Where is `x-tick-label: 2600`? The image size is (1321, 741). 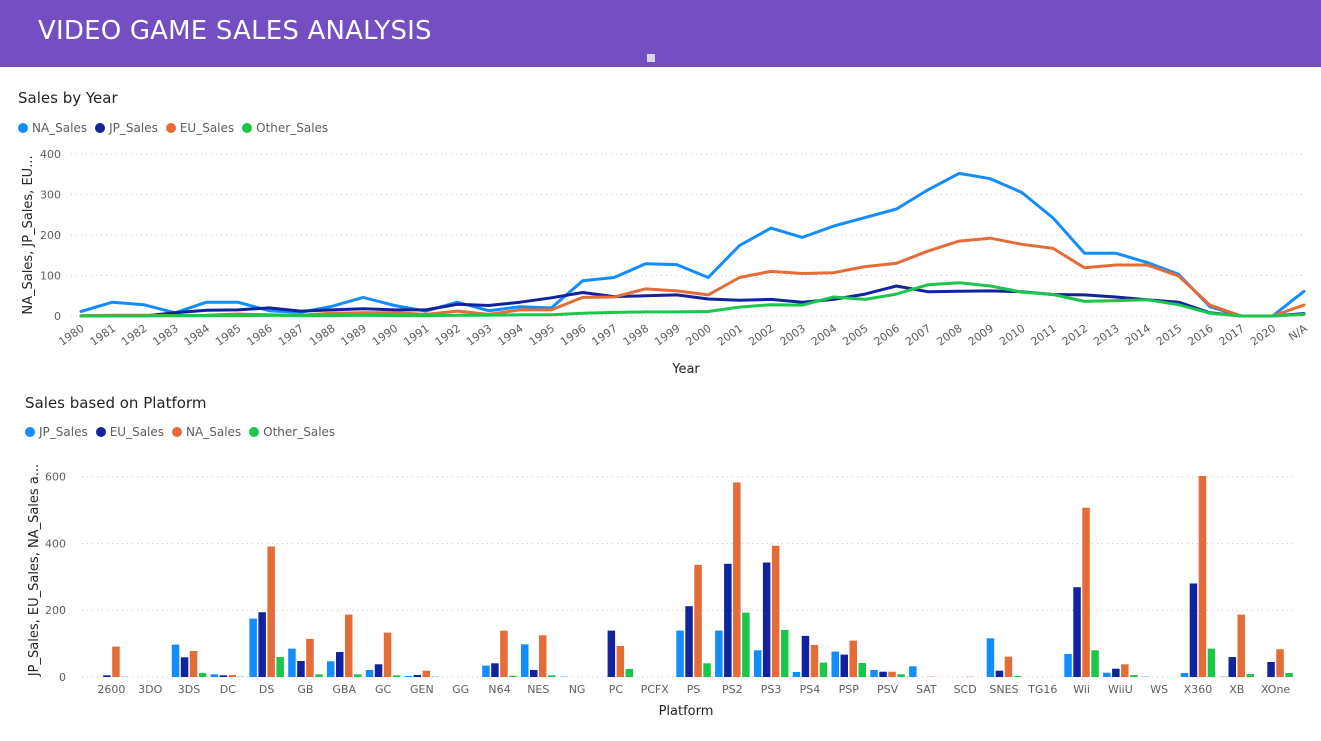
x-tick-label: 2600 is located at coordinates (111, 689).